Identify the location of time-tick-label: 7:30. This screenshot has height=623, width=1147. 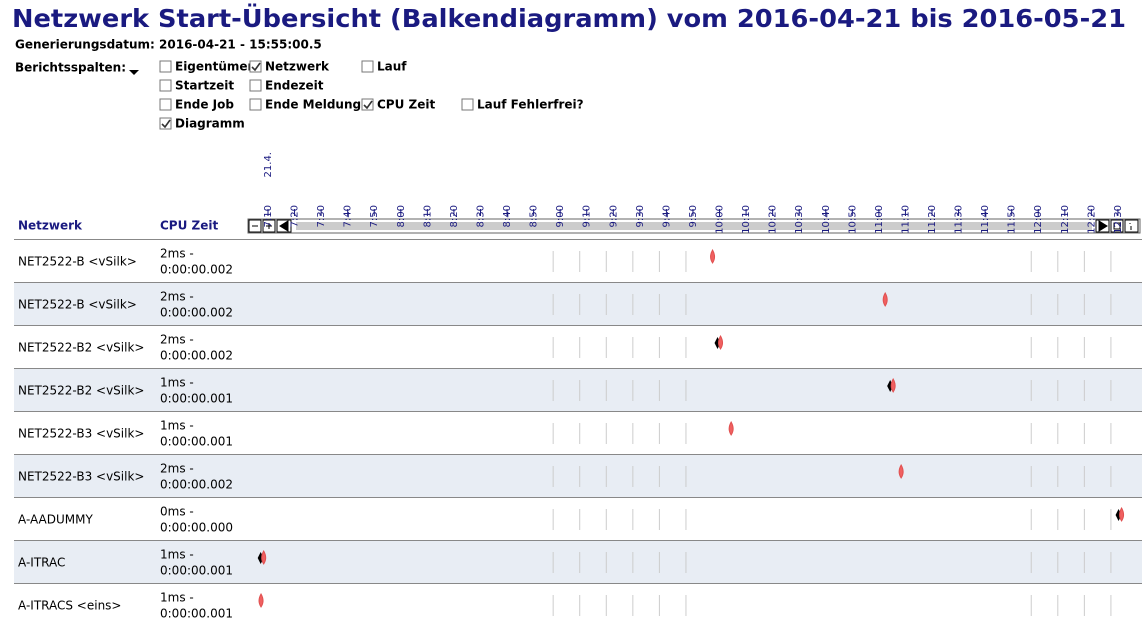
(321, 216).